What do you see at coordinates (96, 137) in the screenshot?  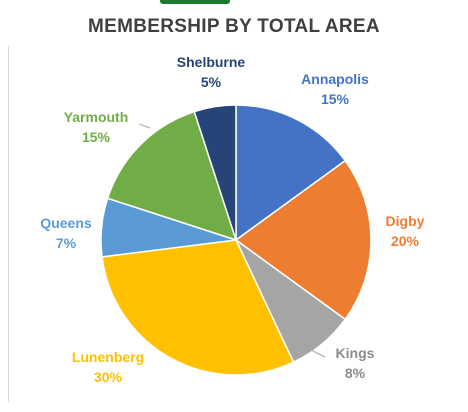 I see `slice-value-yarmouth: 15%` at bounding box center [96, 137].